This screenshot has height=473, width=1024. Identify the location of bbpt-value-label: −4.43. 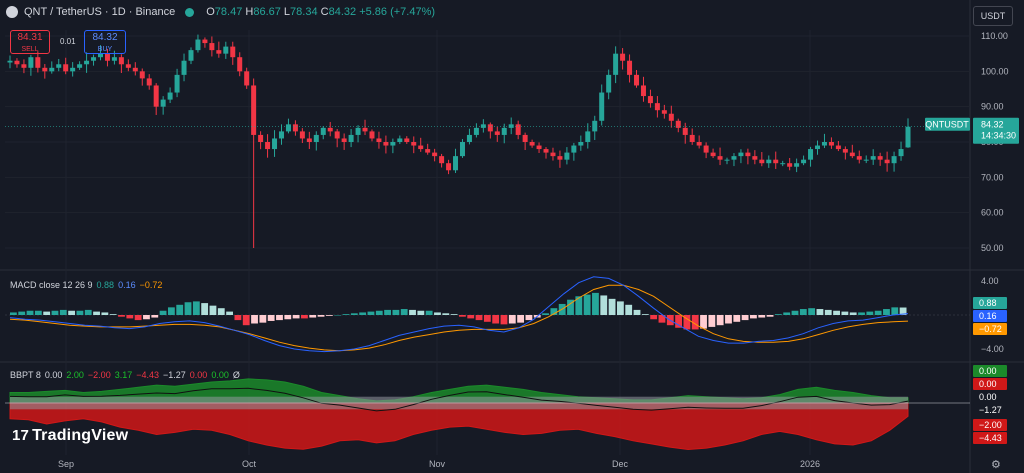
(990, 438).